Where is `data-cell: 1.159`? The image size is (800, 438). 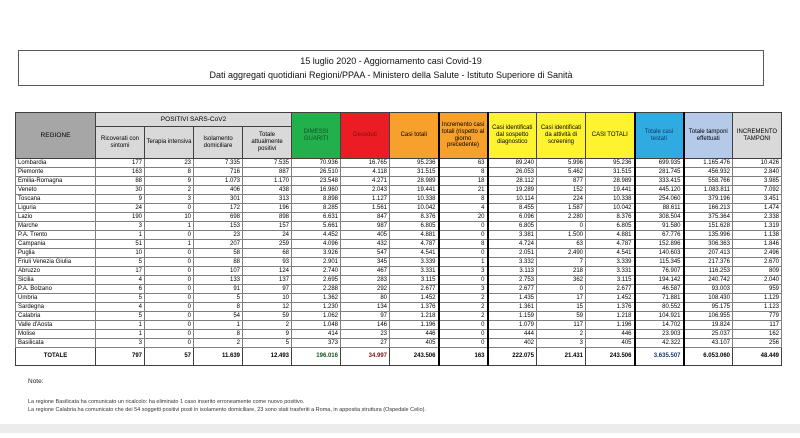
data-cell: 1.159 is located at coordinates (512, 316).